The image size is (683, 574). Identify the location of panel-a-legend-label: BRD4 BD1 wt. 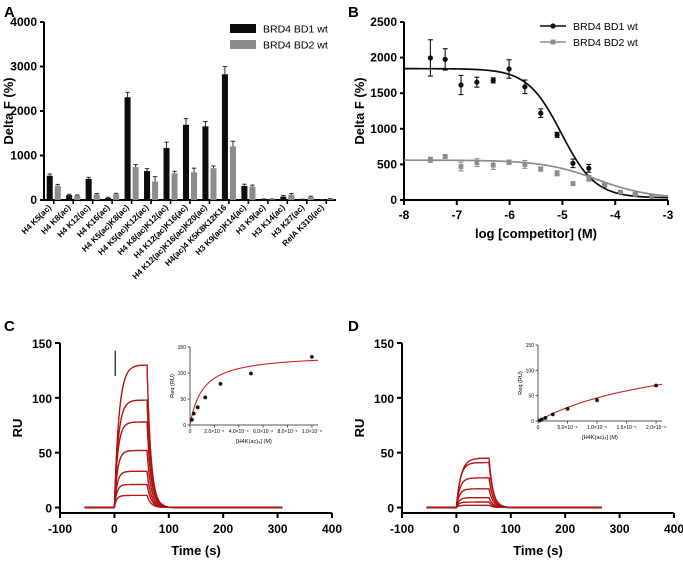
(295, 30).